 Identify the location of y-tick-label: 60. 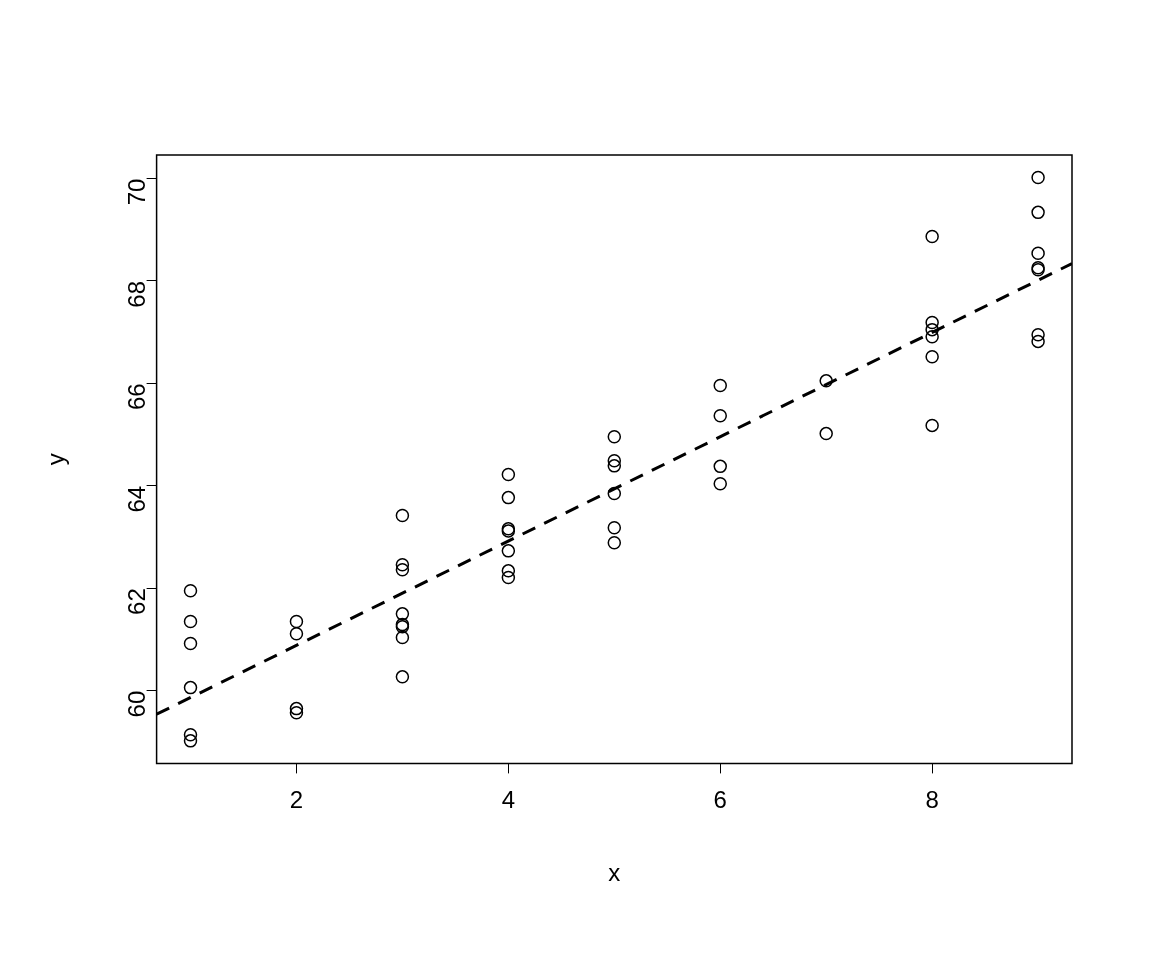
(137, 704).